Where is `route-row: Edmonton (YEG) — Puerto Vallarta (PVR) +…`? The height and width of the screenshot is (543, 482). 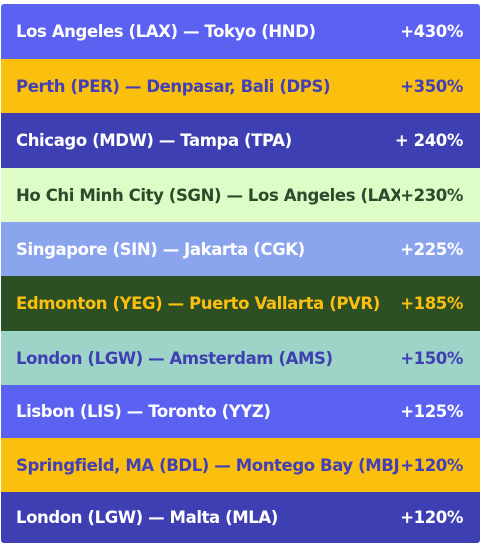 route-row: Edmonton (YEG) — Puerto Vallarta (PVR) +… is located at coordinates (240, 303).